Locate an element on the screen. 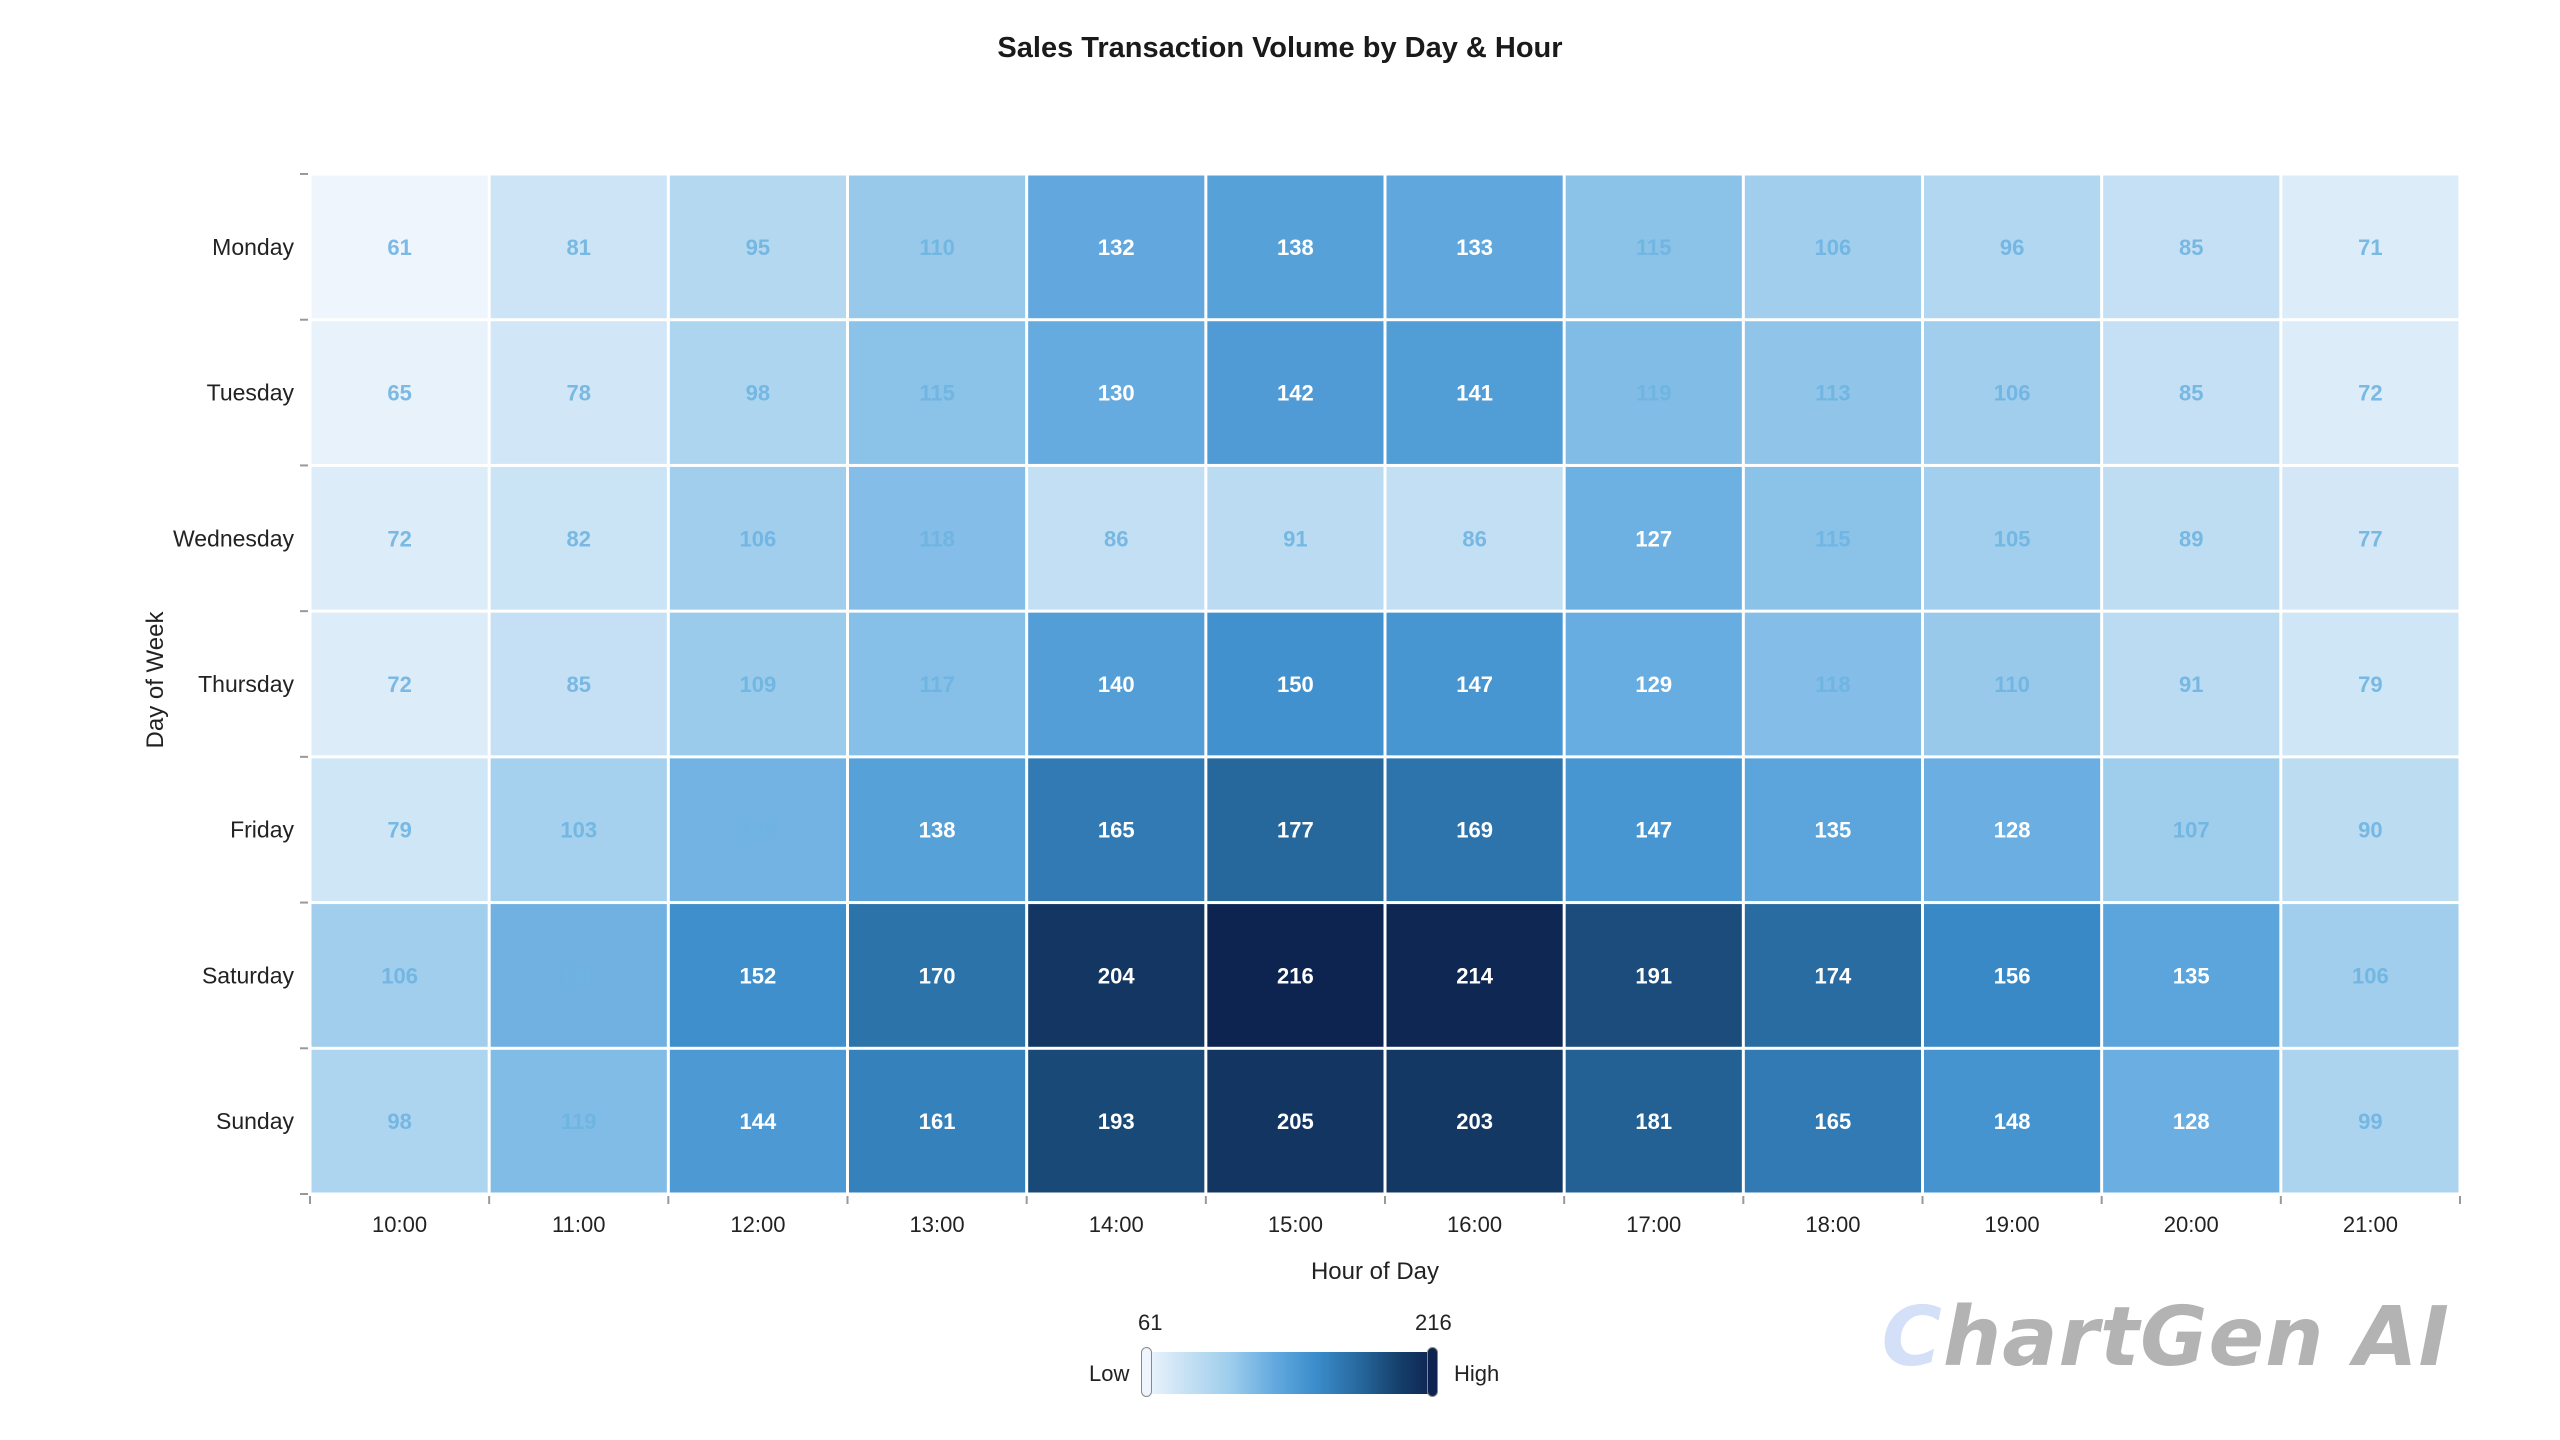  heatmap-cell-label: 107 is located at coordinates (2191, 830).